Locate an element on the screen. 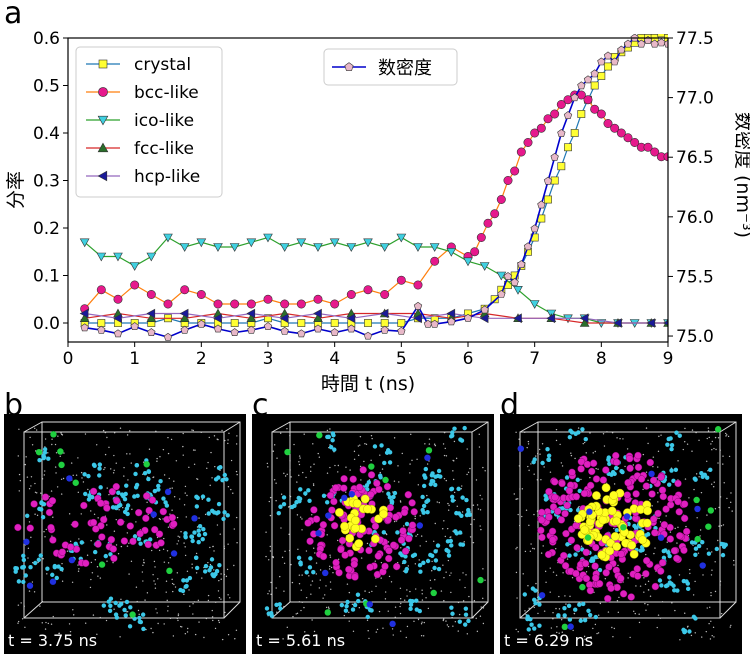 The width and height of the screenshot is (750, 659). y-right-tick-label: 75.5 is located at coordinates (695, 277).